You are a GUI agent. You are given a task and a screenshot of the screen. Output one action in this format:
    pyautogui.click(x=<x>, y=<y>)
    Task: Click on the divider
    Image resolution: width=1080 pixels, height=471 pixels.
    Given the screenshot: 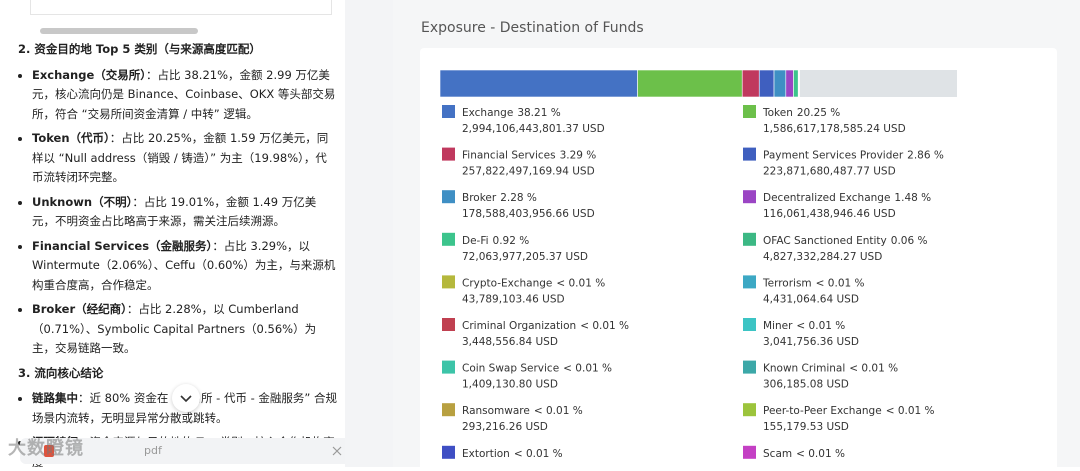 What is the action you would take?
    pyautogui.click(x=369, y=233)
    